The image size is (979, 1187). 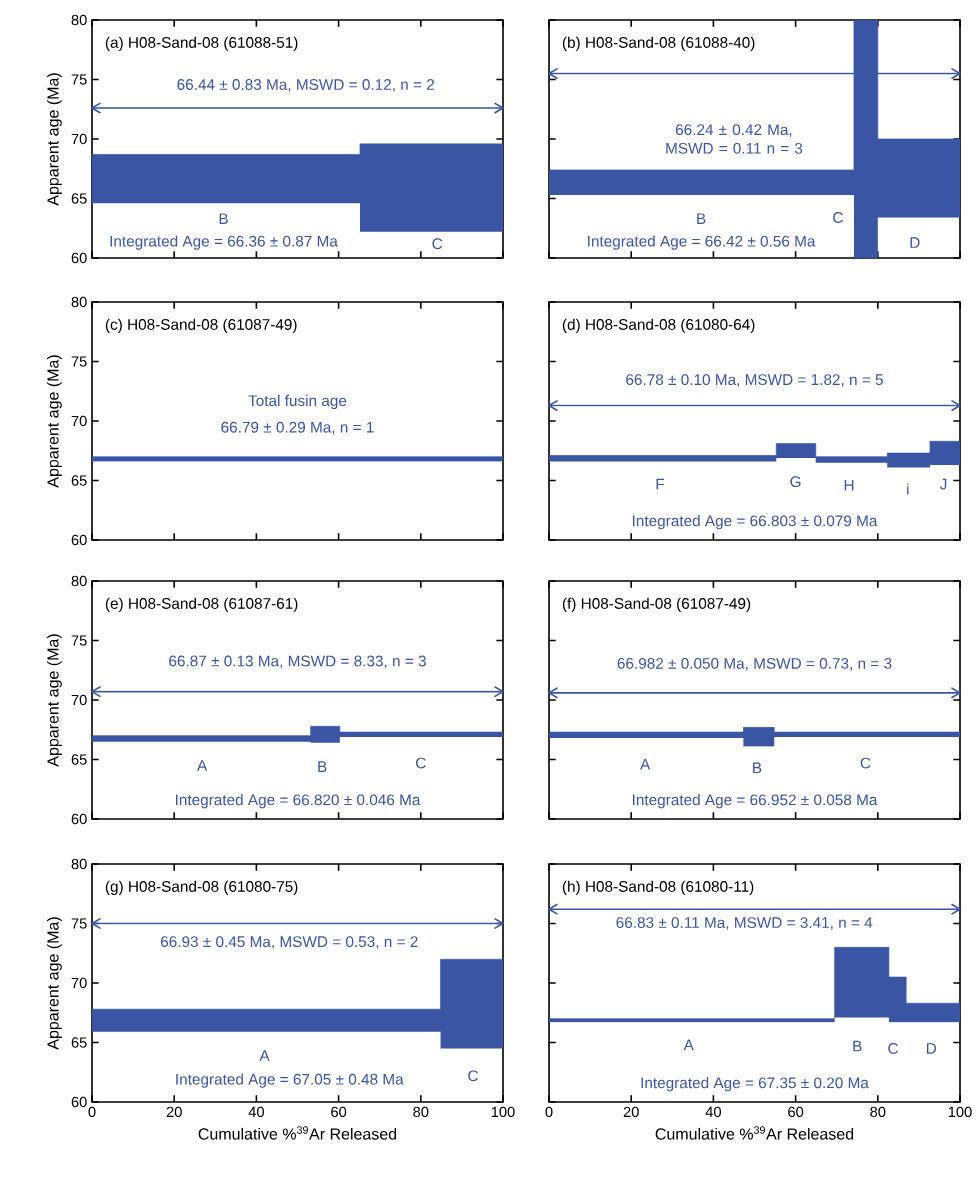 I want to click on text: (h) H08-Sand-08 (61080-11), so click(x=658, y=887).